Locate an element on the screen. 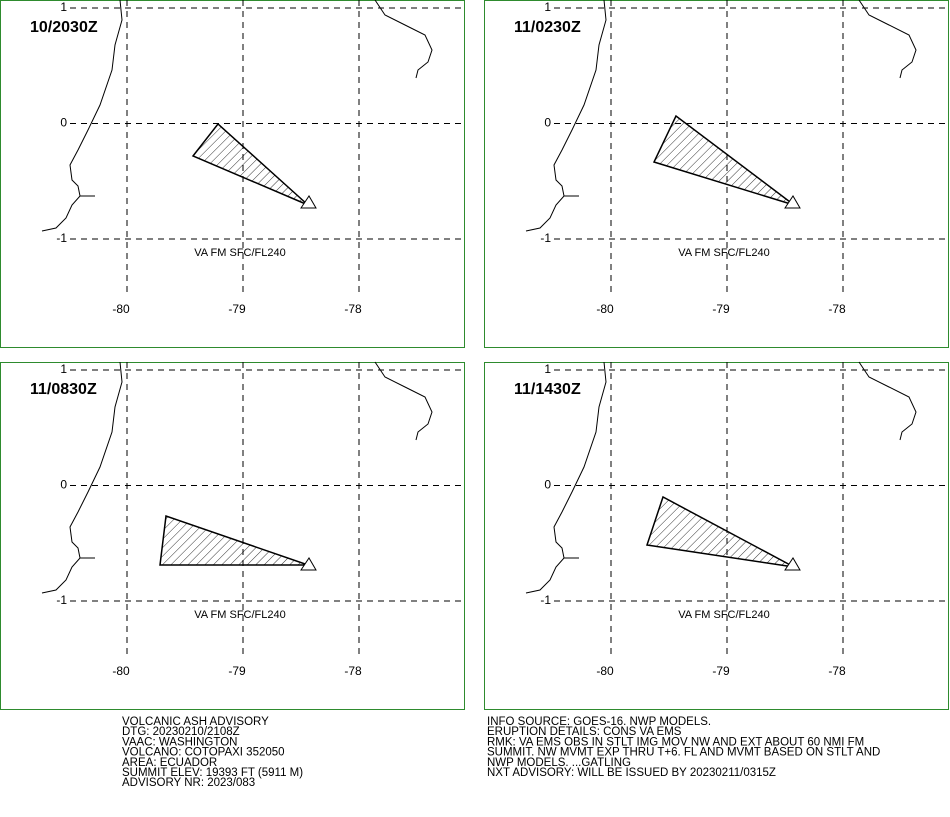 The height and width of the screenshot is (817, 950). advisory-line: VOLCANO: COTOPAXI 352050 is located at coordinates (203, 753).